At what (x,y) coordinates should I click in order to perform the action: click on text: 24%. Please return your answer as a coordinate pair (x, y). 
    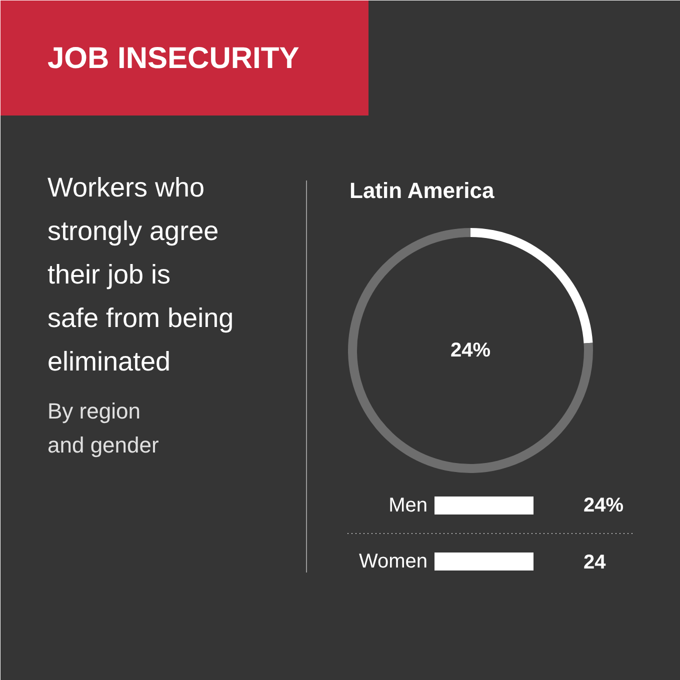
    Looking at the image, I should click on (470, 351).